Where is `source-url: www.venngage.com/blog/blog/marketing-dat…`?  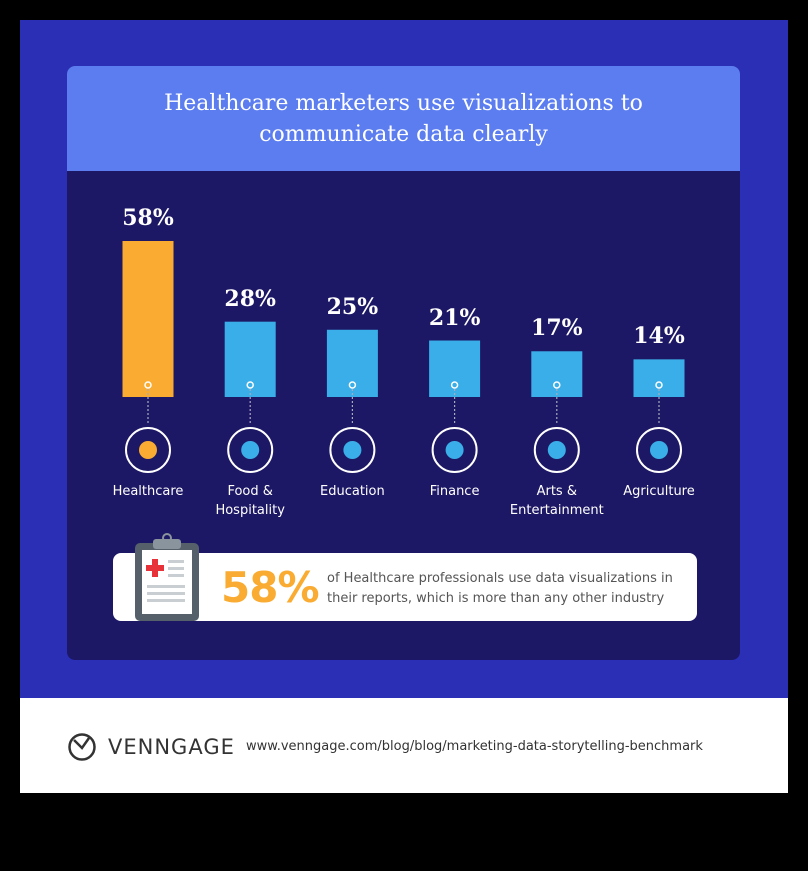 source-url: www.venngage.com/blog/blog/marketing-dat… is located at coordinates (474, 746).